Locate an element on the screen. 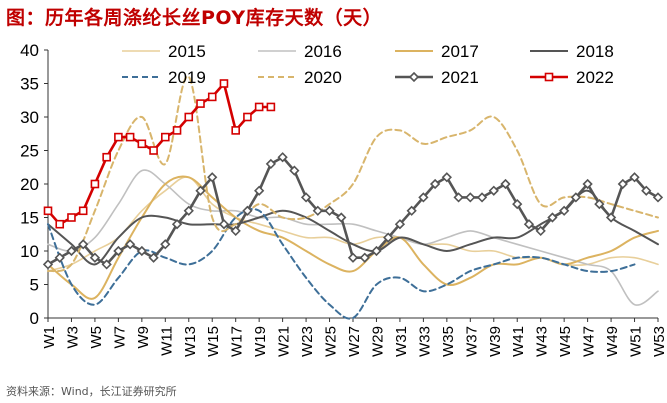 The height and width of the screenshot is (403, 667). y-tick-label: 35 is located at coordinates (29, 84).